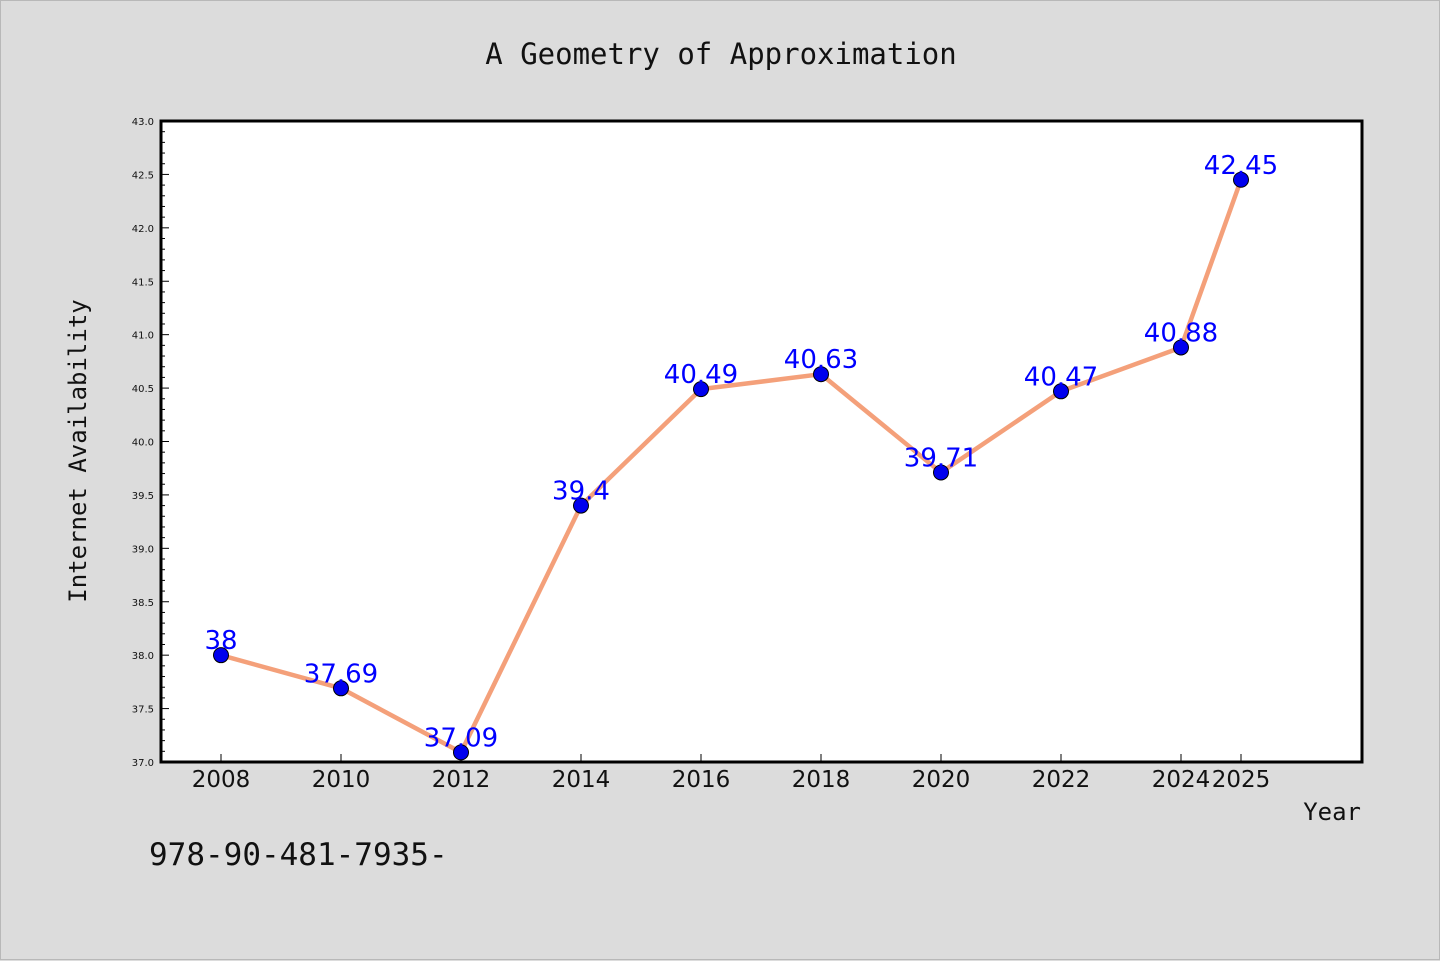 Image resolution: width=1440 pixels, height=961 pixels. What do you see at coordinates (1332, 812) in the screenshot?
I see `x-axis-label: Year` at bounding box center [1332, 812].